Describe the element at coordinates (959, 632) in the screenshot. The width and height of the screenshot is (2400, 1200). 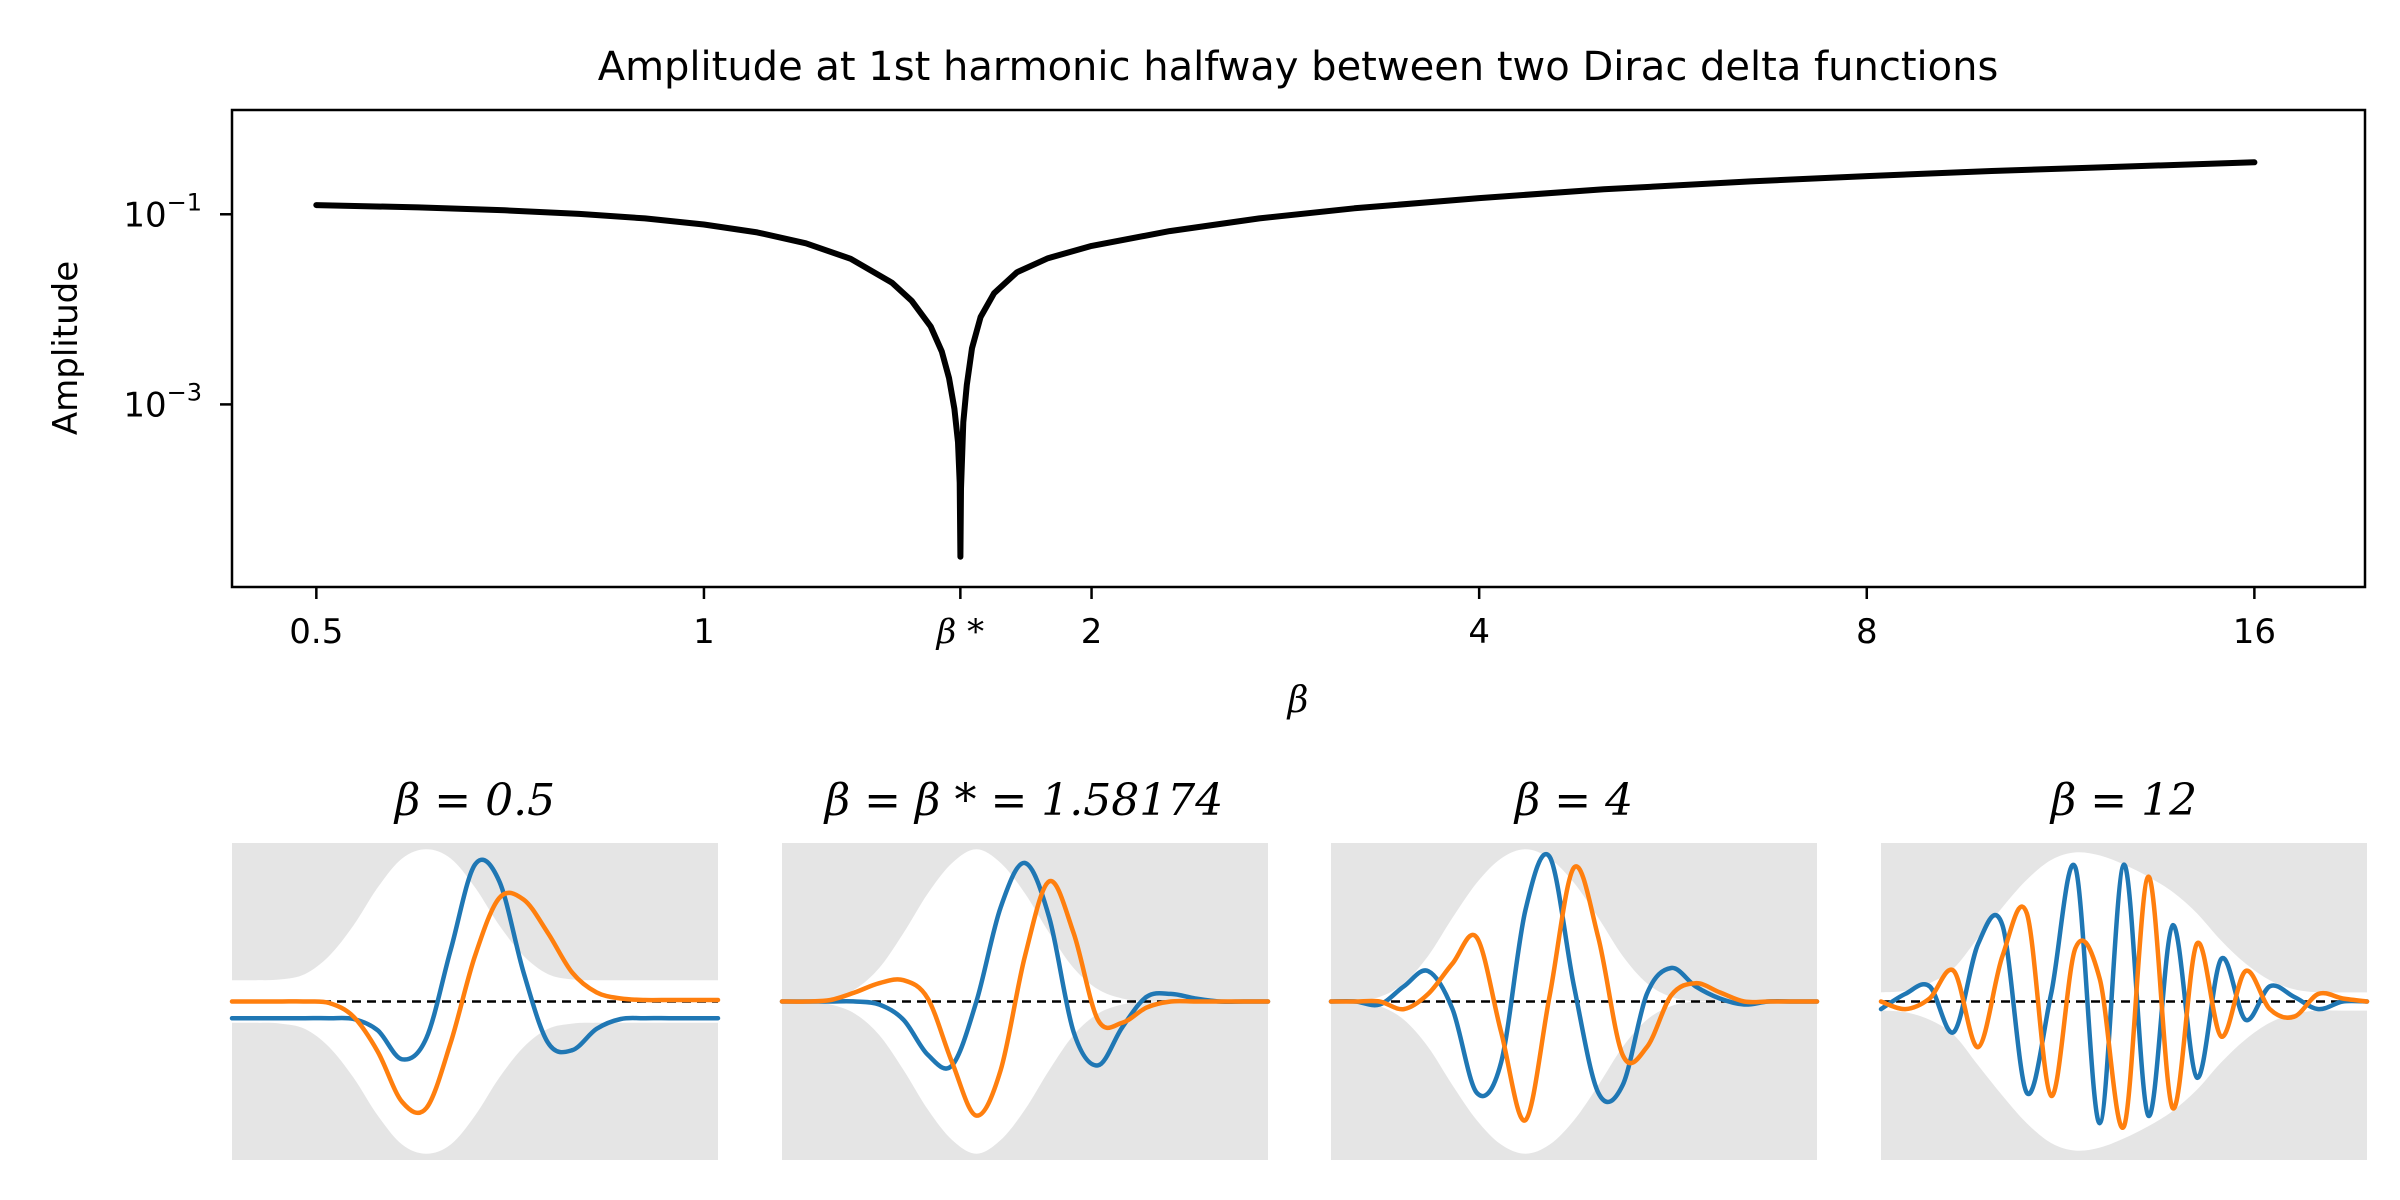
I see `x-tick-label: β *` at that location.